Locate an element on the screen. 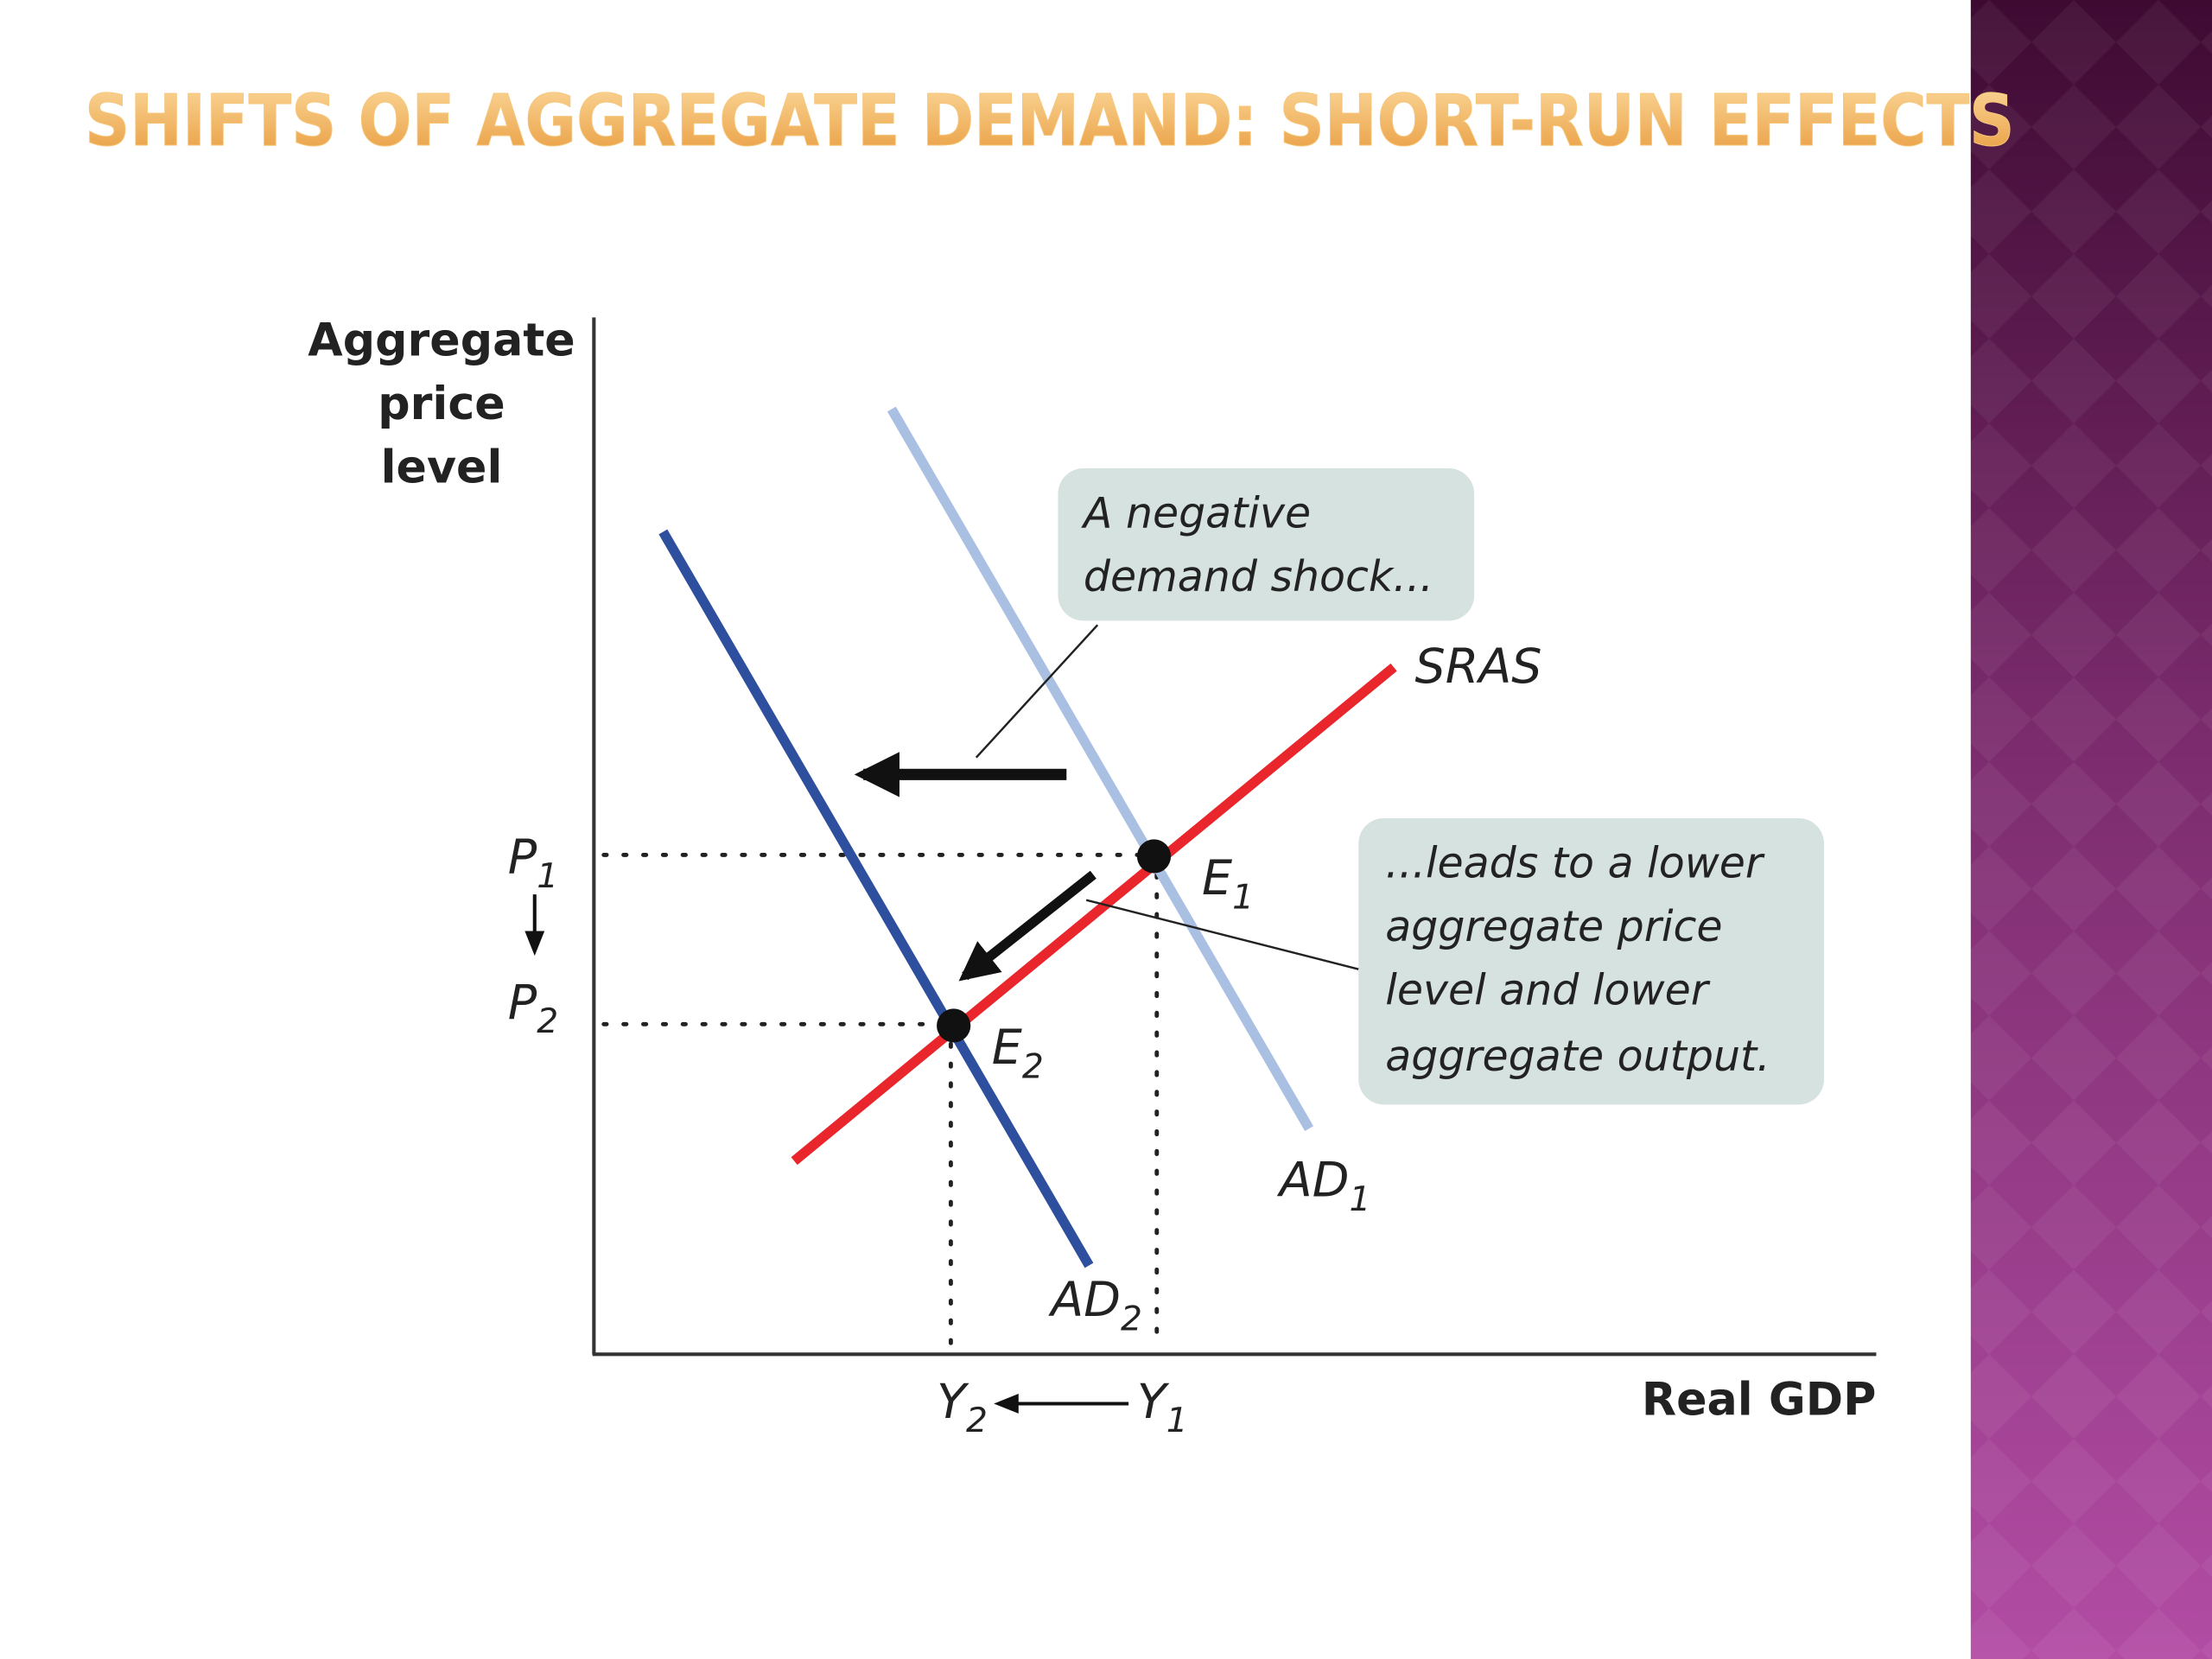 This screenshot has width=2212, height=1659. y-axis-label: Aggregate is located at coordinates (441, 340).